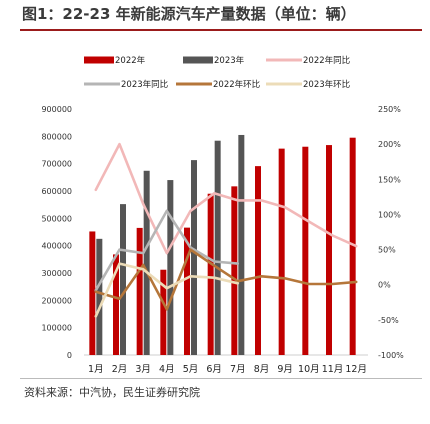 The height and width of the screenshot is (424, 430). Describe the element at coordinates (262, 369) in the screenshot. I see `x-tick-8月: 8月` at that location.